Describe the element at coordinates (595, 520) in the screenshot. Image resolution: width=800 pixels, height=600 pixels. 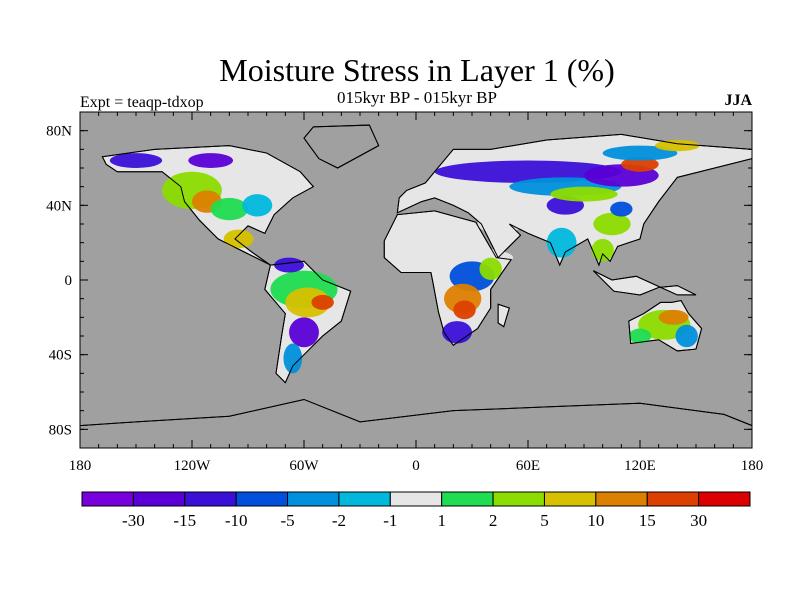
I see `colorbar-label: 10` at that location.